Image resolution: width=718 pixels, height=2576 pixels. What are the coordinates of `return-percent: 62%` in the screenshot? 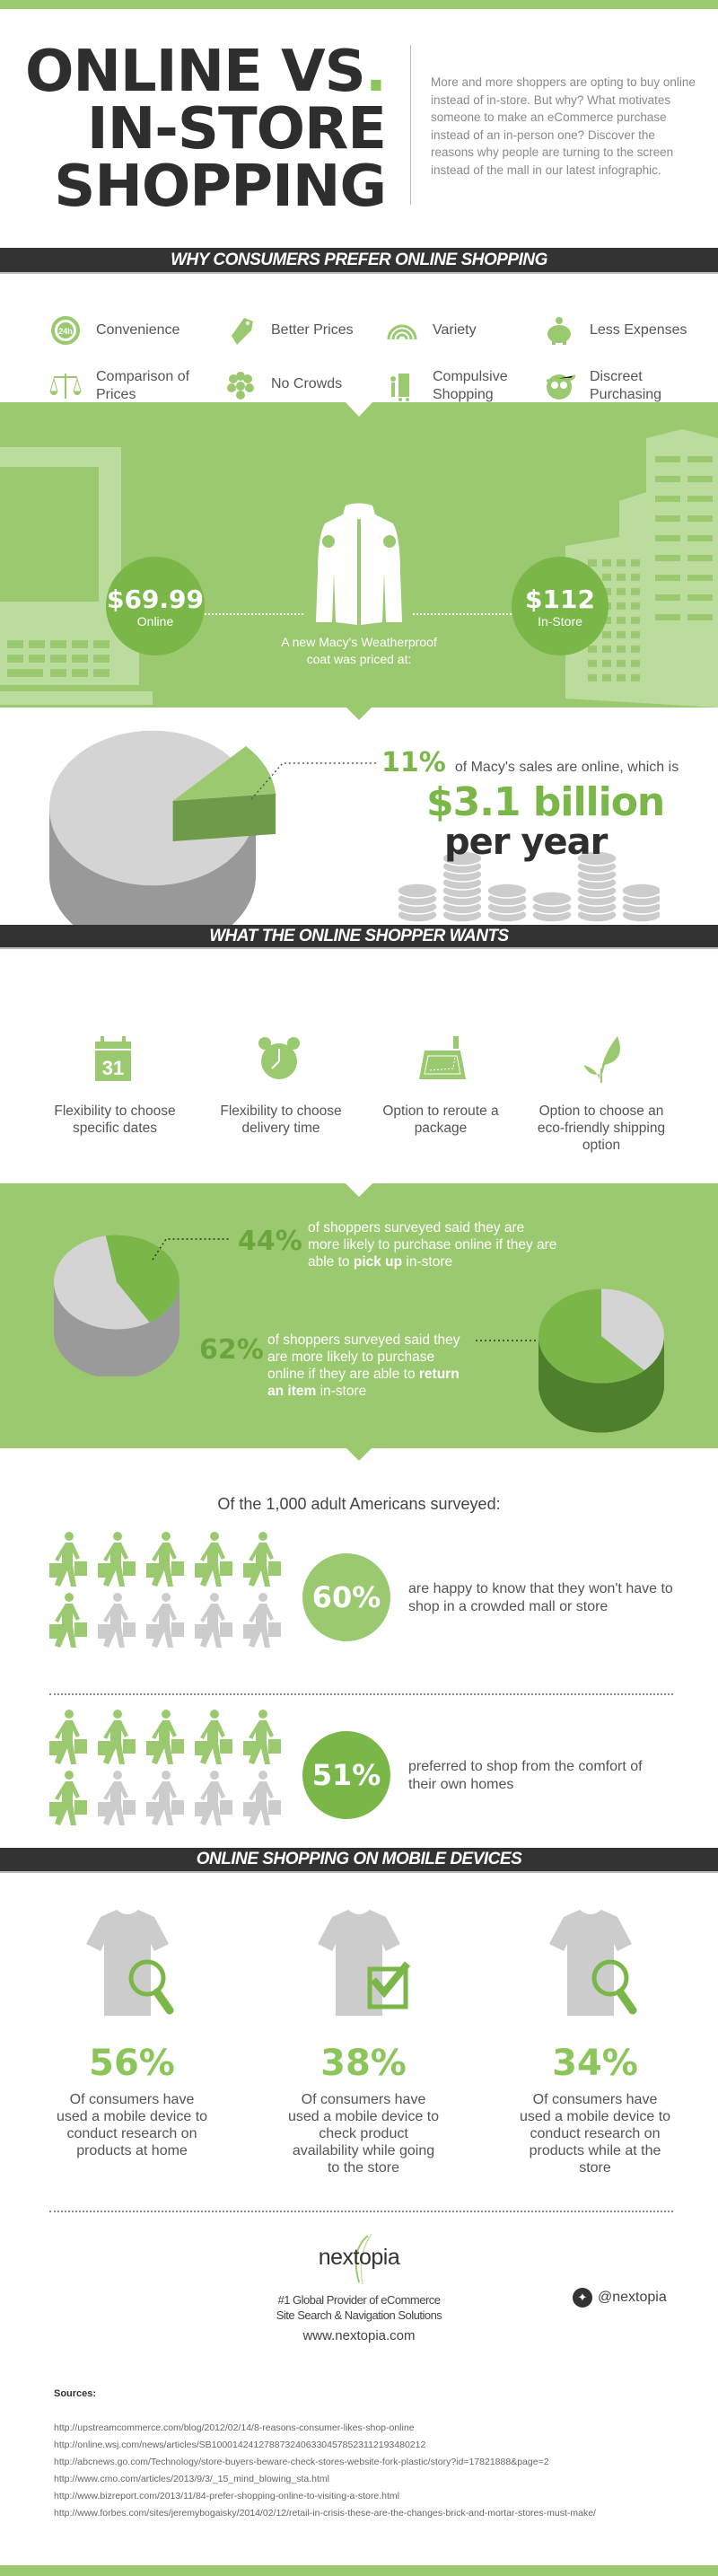 It's located at (232, 1350).